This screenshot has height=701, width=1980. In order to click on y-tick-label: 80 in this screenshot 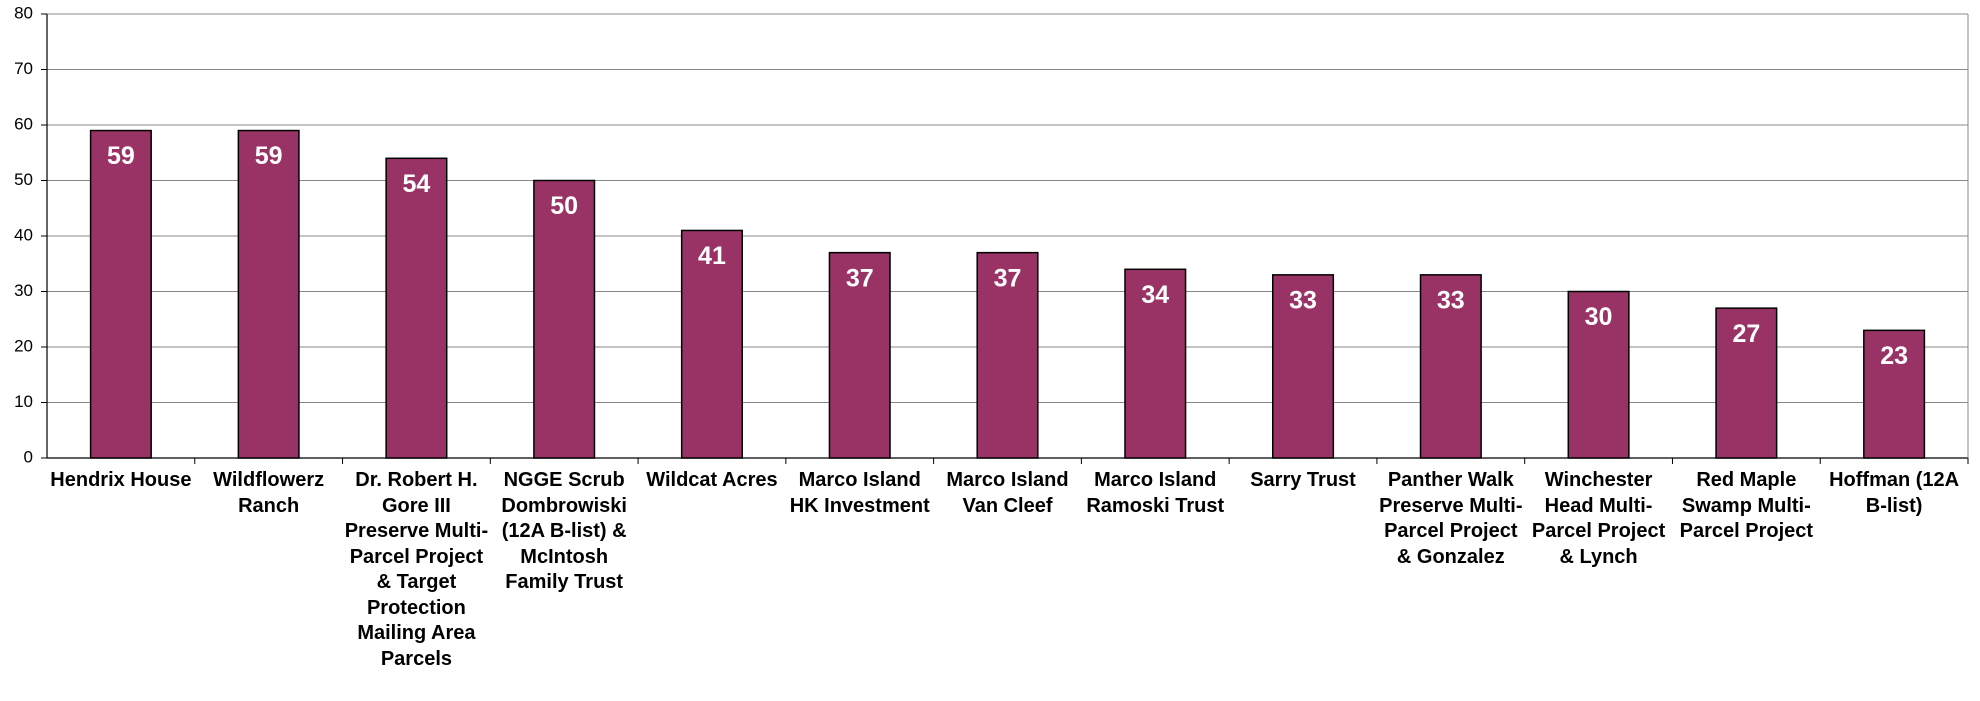, I will do `click(23, 12)`.